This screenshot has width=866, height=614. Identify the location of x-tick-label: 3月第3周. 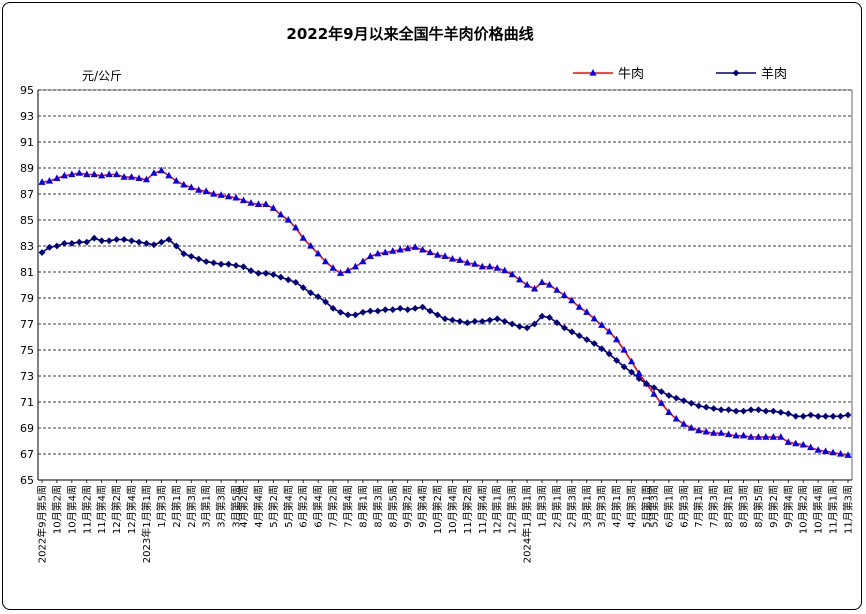
(601, 506).